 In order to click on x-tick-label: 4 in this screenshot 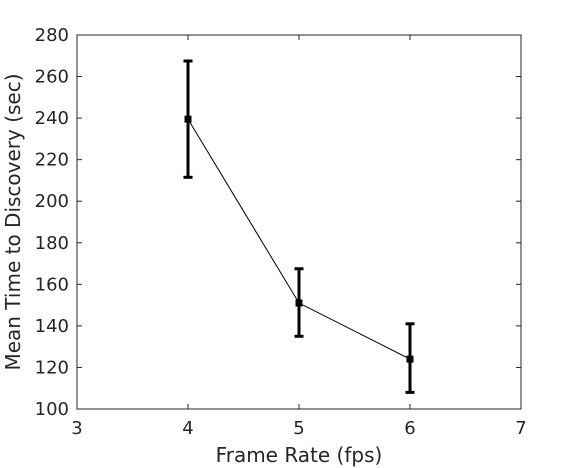, I will do `click(187, 428)`.